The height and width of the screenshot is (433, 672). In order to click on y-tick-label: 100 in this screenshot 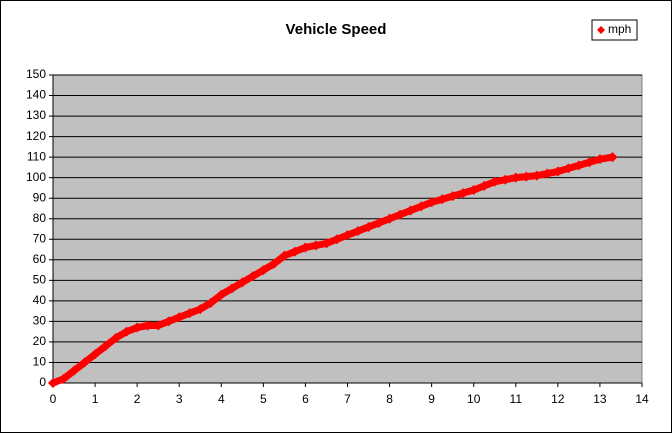, I will do `click(36, 177)`.